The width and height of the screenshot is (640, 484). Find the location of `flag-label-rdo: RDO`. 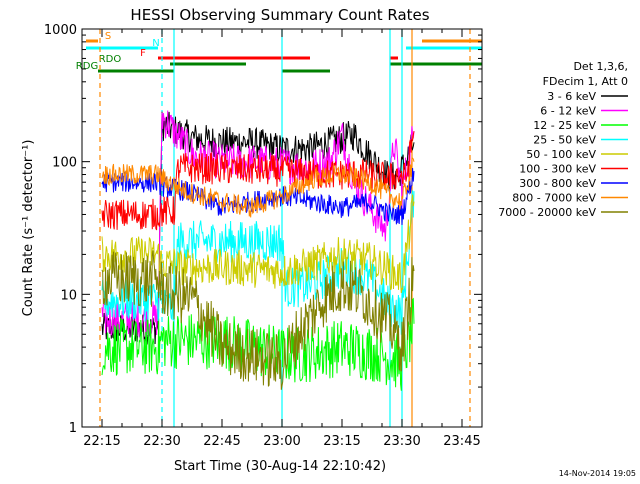

flag-label-rdo: RDO is located at coordinates (110, 59).